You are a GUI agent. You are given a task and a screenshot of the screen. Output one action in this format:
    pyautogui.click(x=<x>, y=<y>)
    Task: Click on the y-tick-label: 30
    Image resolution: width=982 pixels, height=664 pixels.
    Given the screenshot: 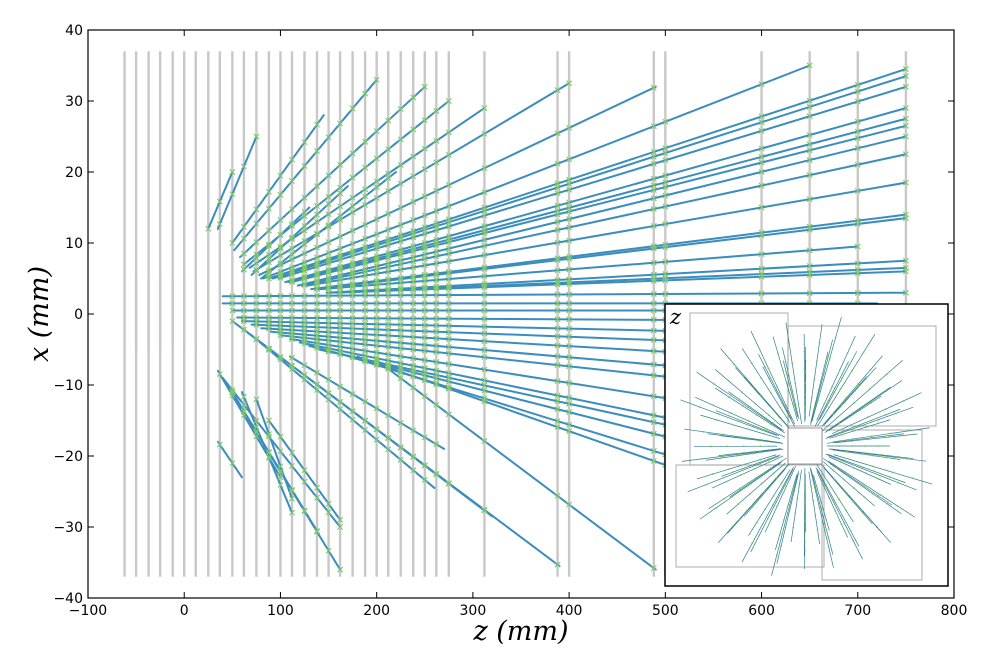 What is the action you would take?
    pyautogui.click(x=74, y=102)
    